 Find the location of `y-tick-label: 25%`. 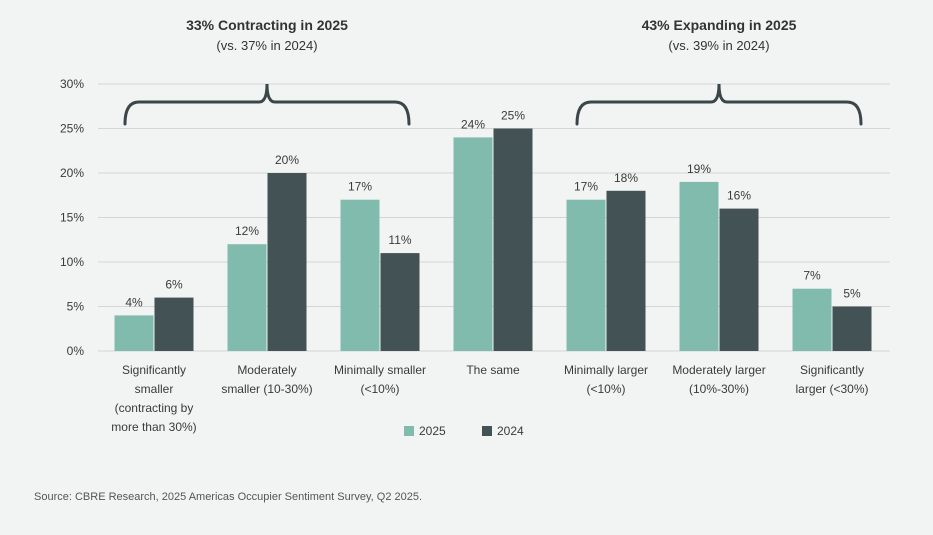

y-tick-label: 25% is located at coordinates (72, 129).